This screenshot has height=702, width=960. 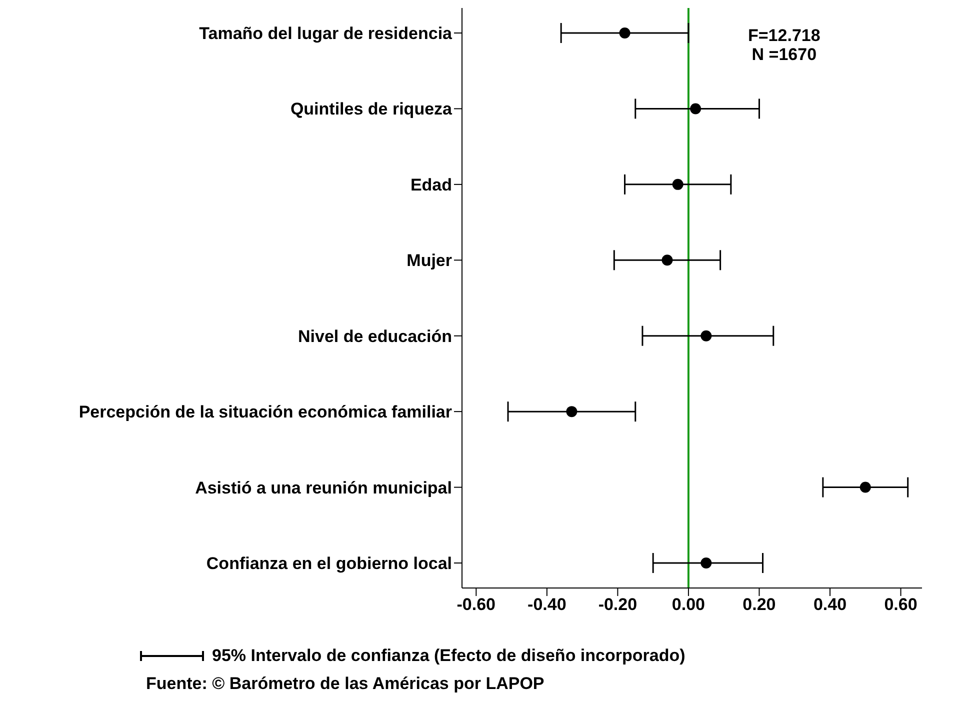 I want to click on x-tick-label: -0.20, so click(x=618, y=604).